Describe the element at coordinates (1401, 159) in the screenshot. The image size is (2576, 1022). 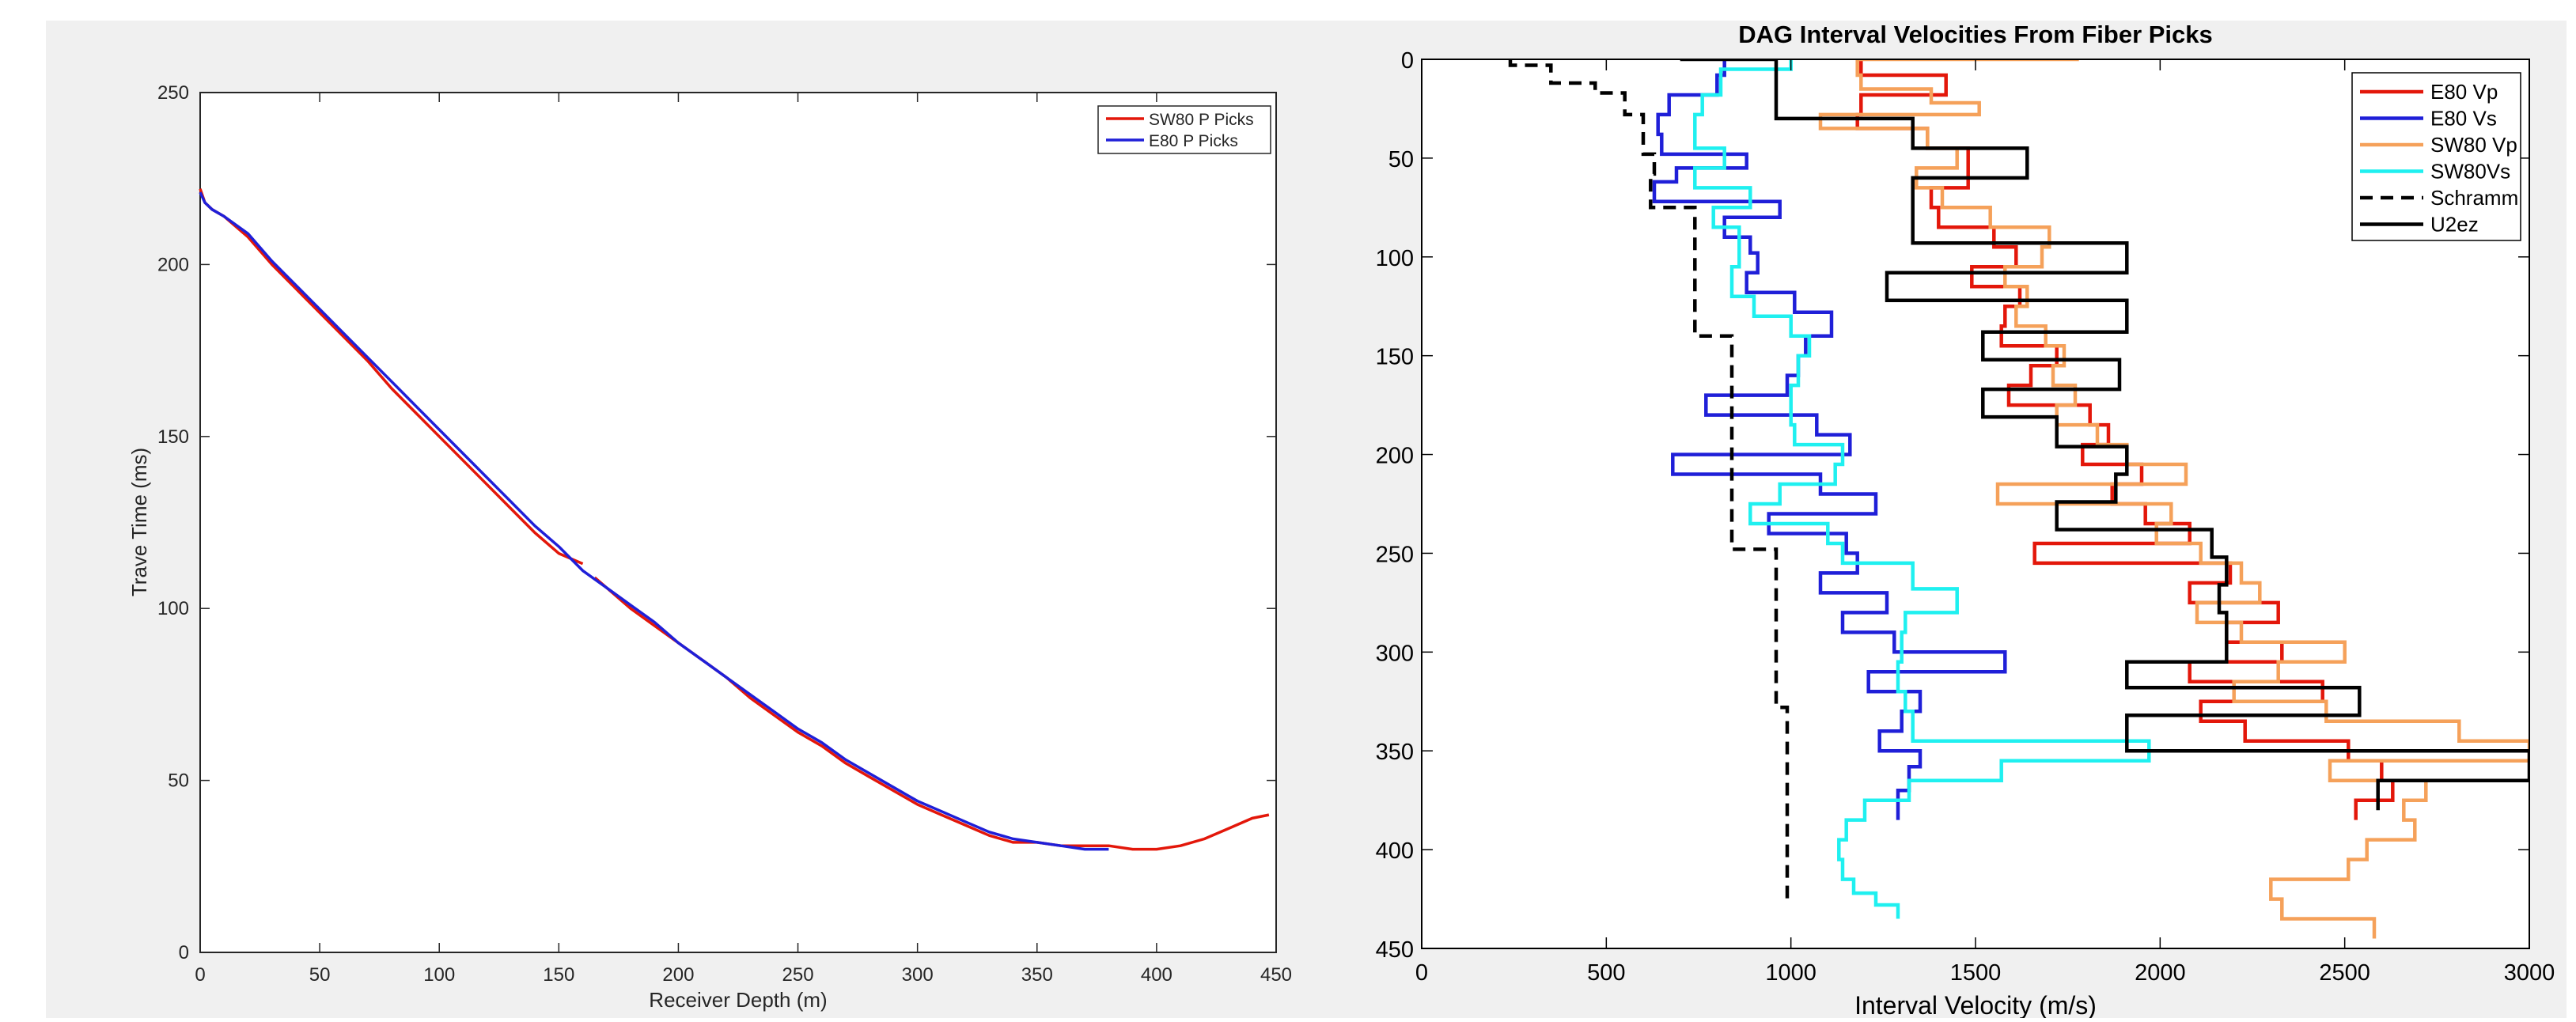
I see `right-y-tick-label: 50` at that location.